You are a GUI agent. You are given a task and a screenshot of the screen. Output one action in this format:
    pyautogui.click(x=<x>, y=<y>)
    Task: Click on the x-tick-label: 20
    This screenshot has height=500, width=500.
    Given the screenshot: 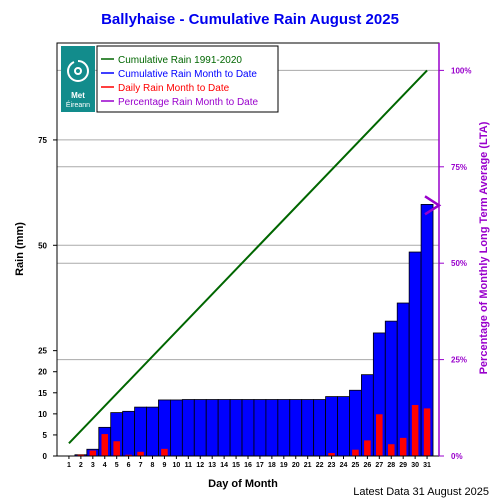 What is the action you would take?
    pyautogui.click(x=296, y=465)
    